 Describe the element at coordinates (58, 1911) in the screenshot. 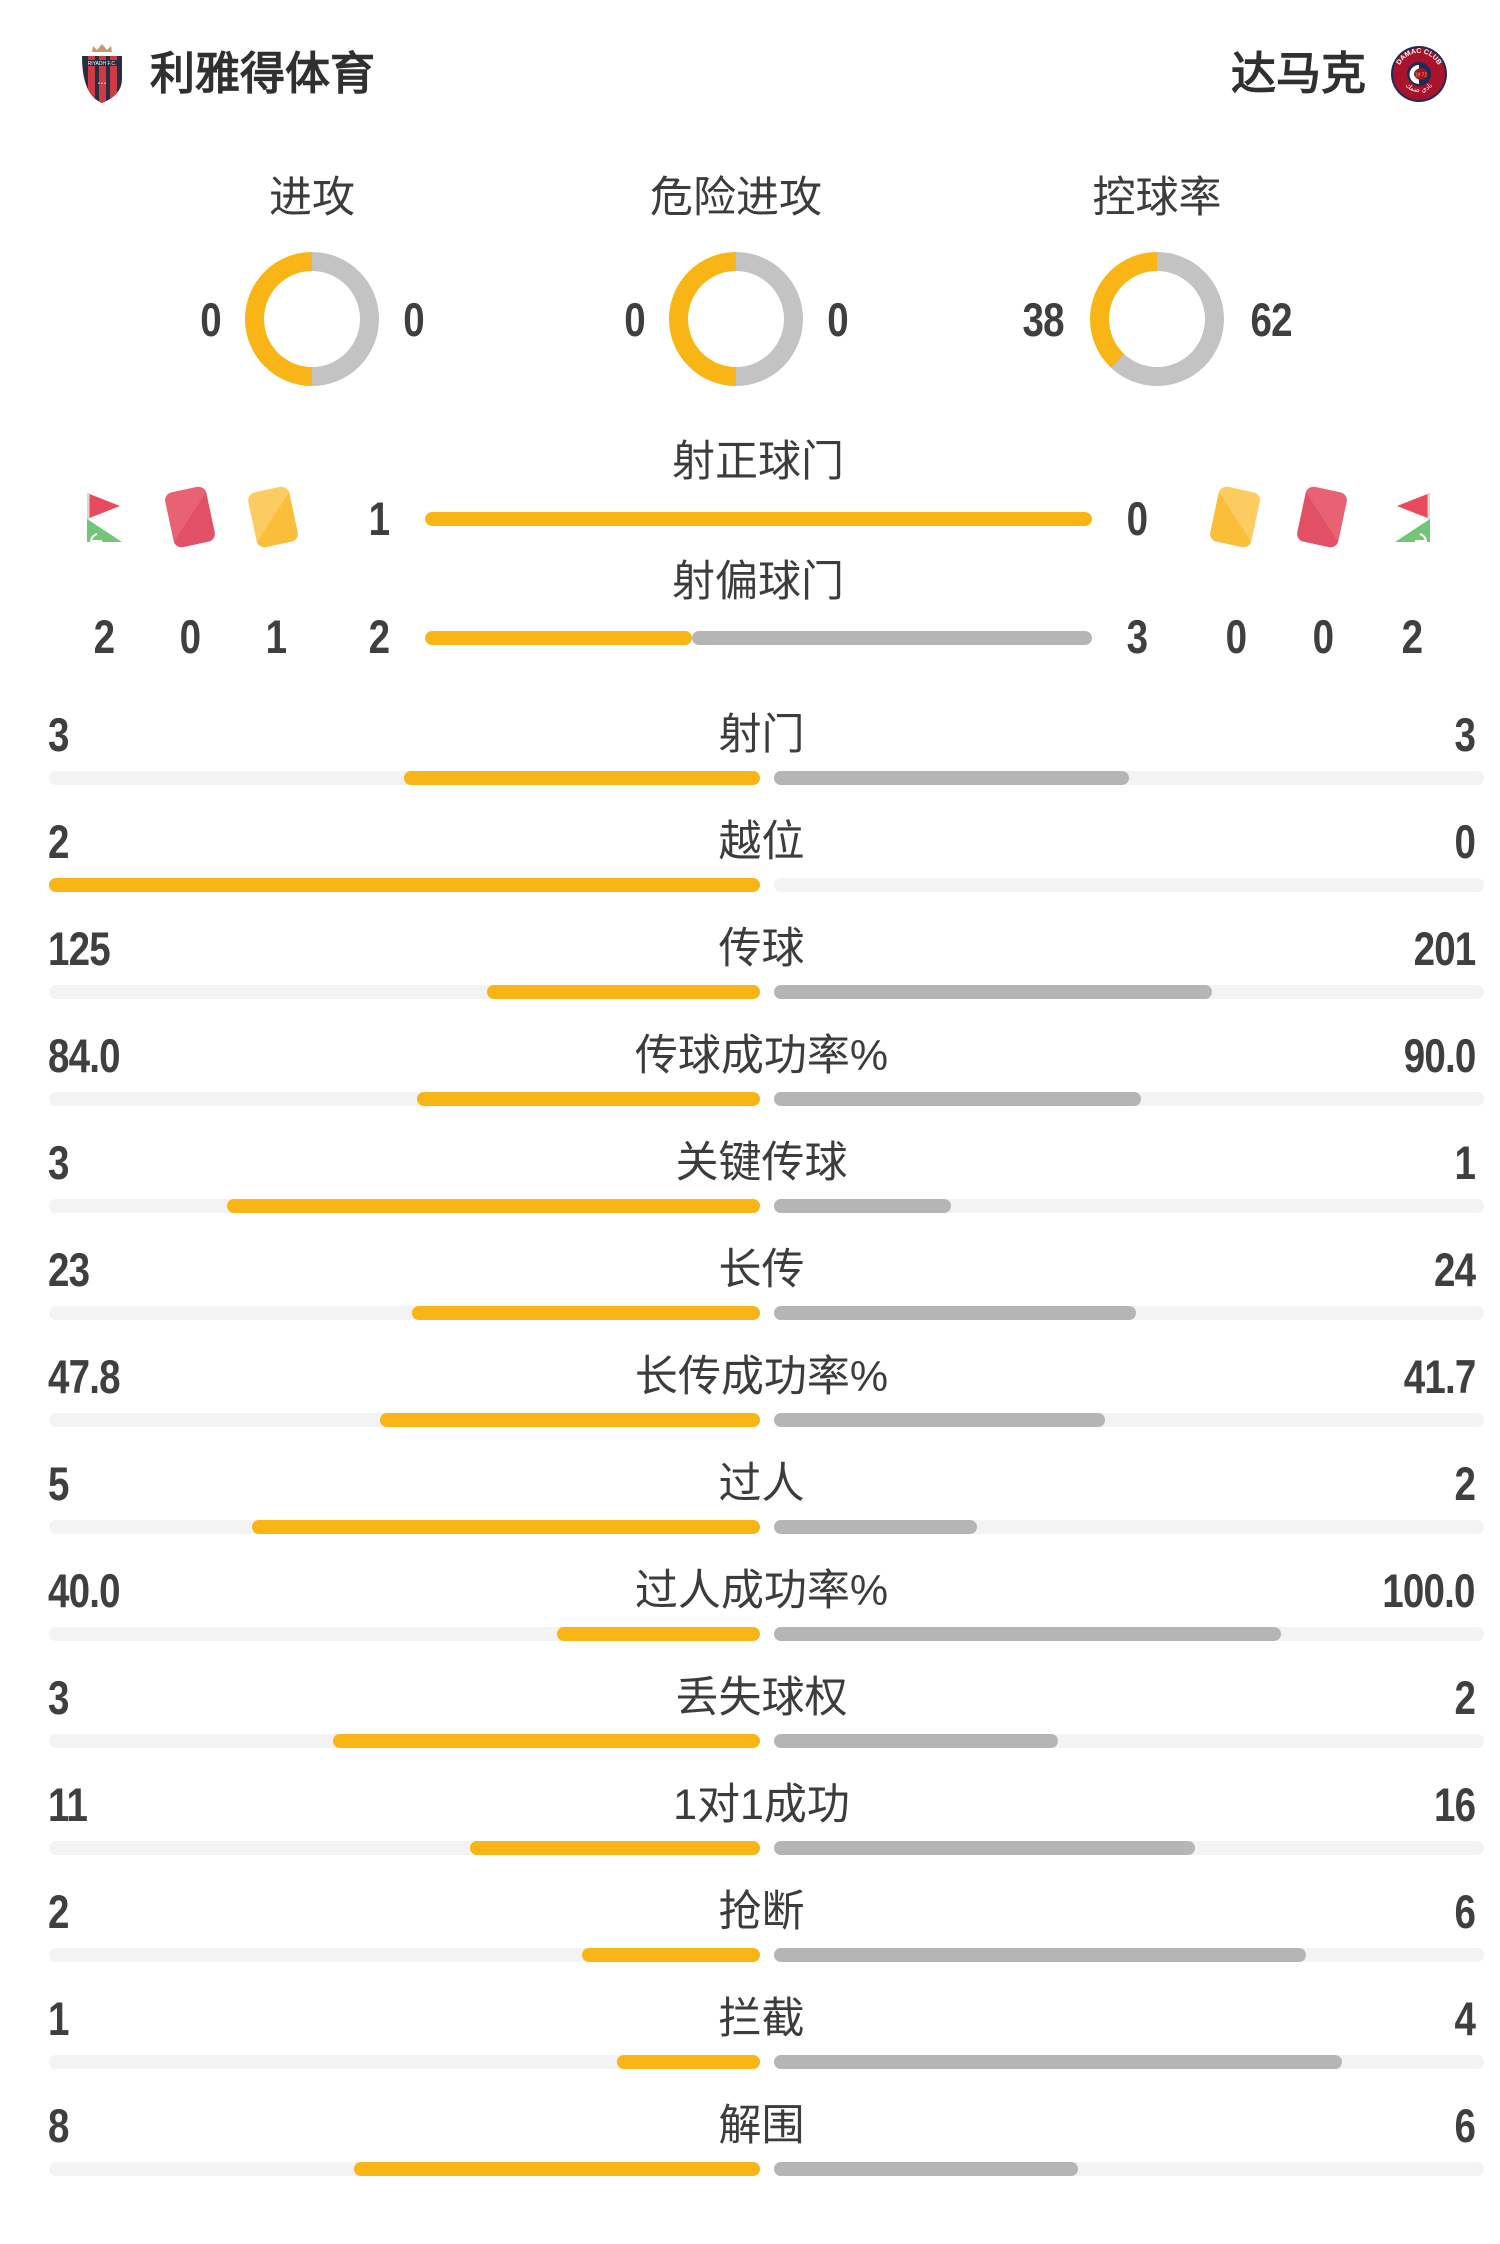

I see `stat-home-value: 2` at that location.